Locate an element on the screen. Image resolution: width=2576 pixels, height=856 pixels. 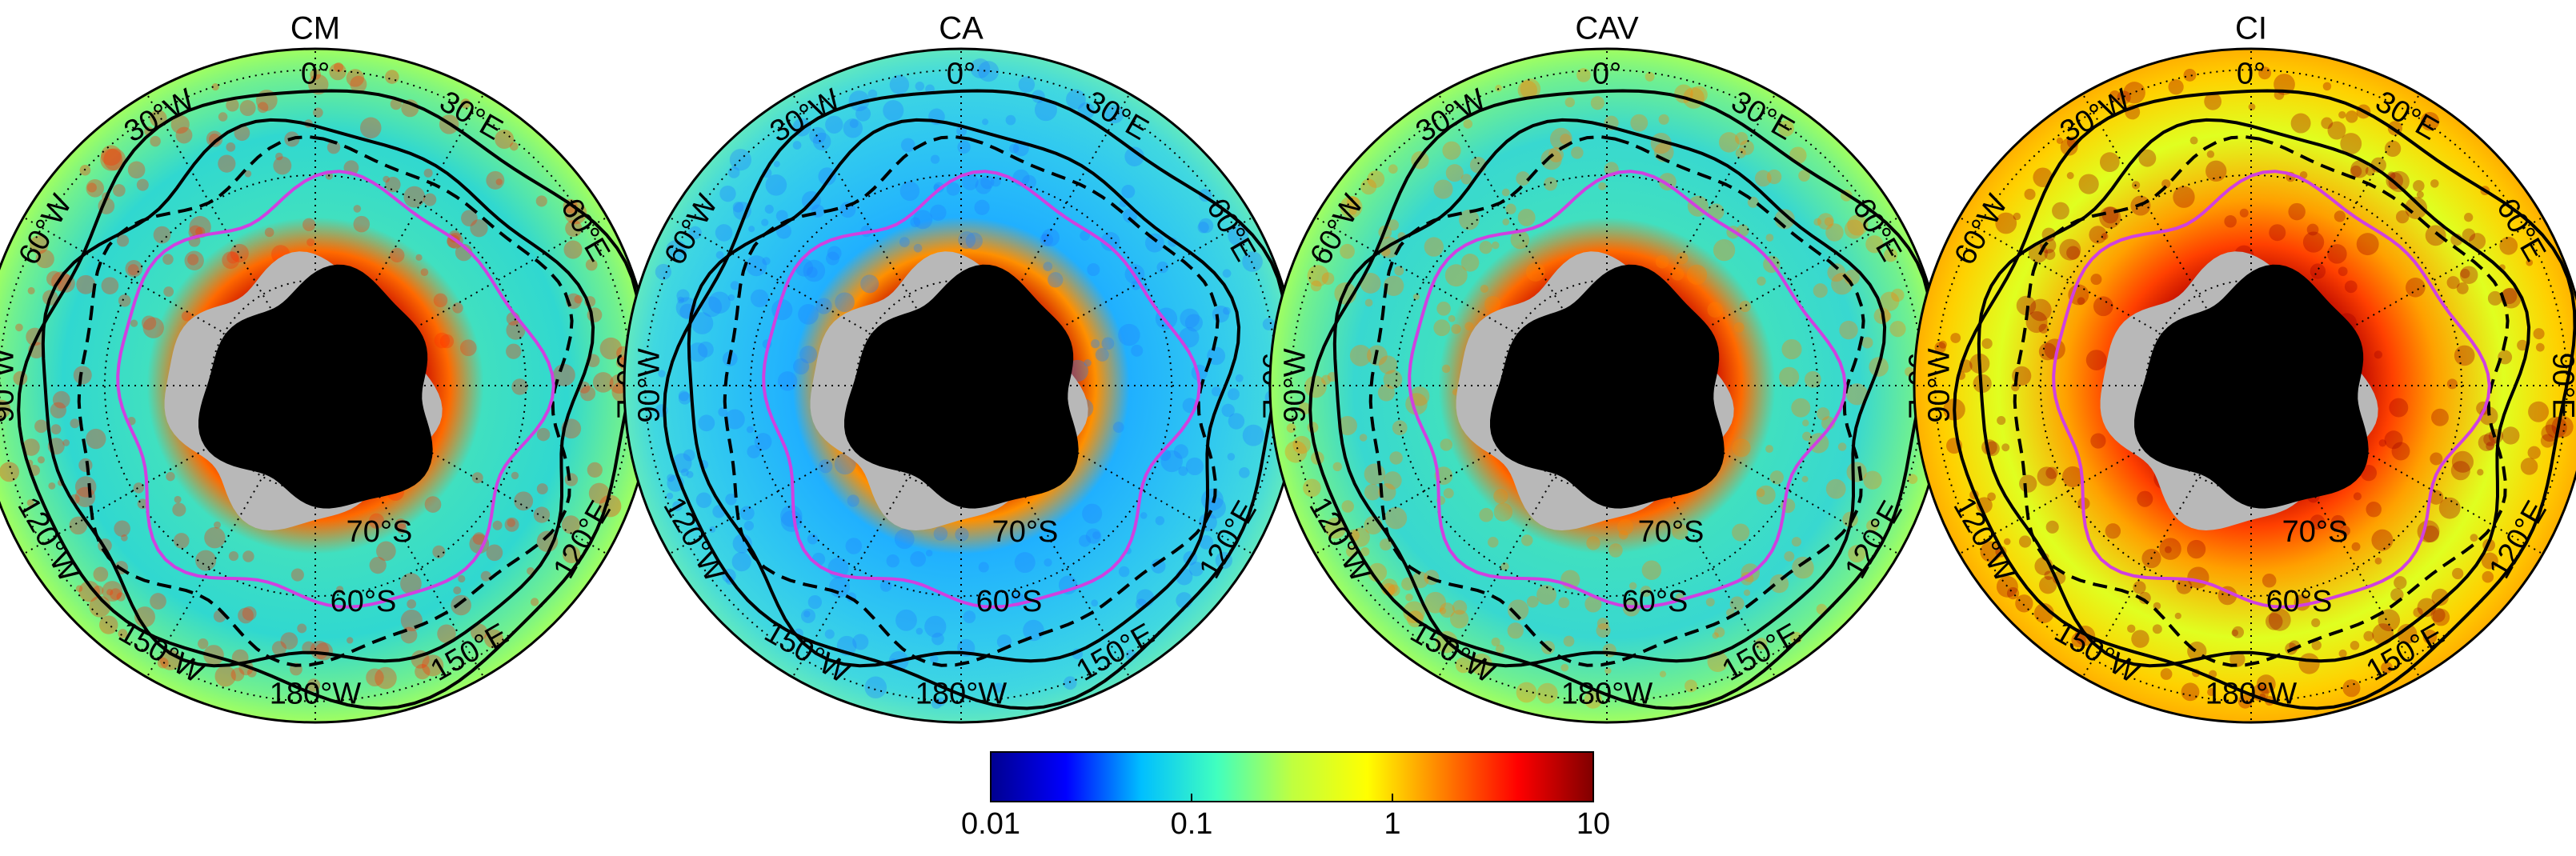
longitude-label: 90°E is located at coordinates (2561, 386).